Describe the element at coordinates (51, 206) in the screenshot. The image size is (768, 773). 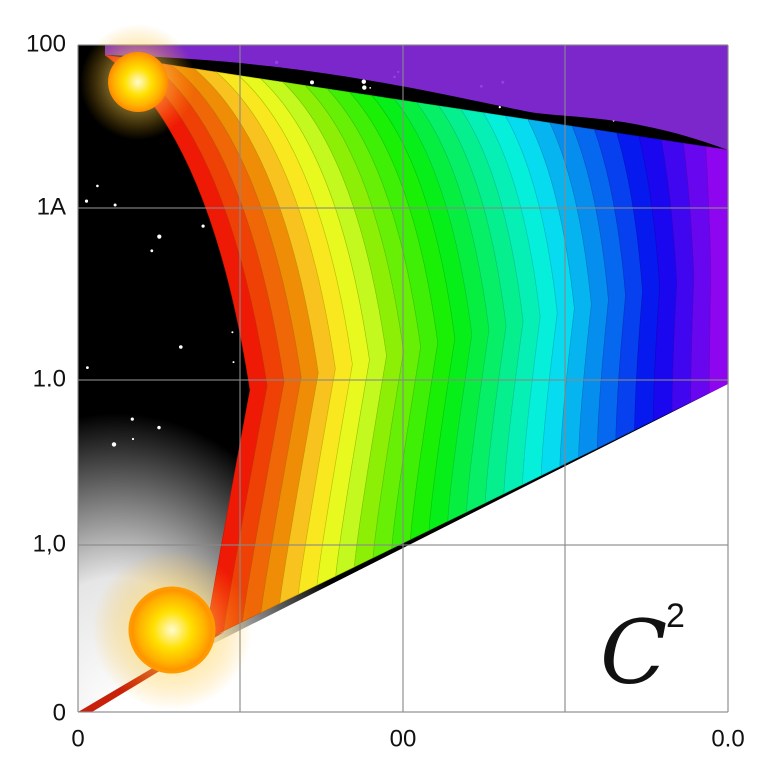
I see `y-label: 1A` at that location.